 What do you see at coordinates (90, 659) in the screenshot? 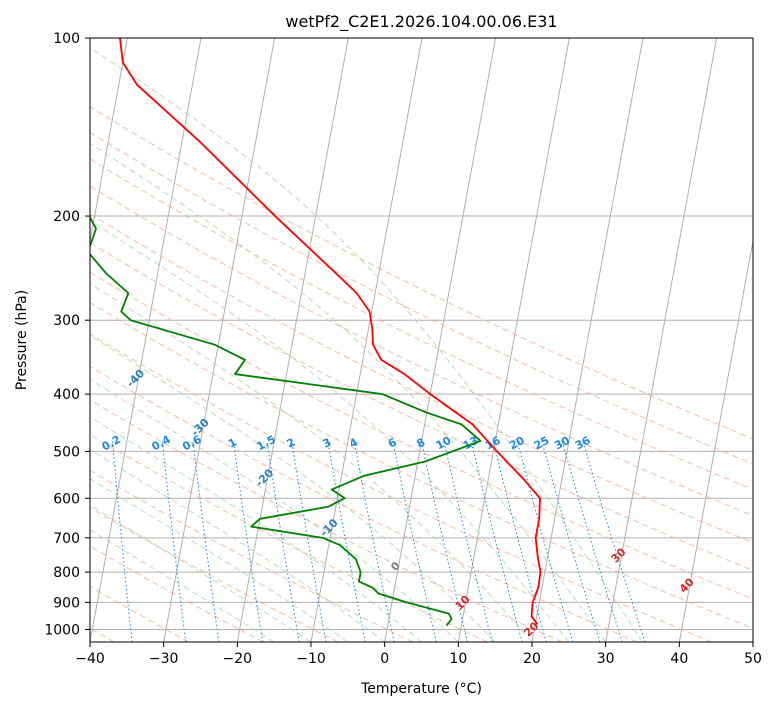
I see `x-tick-label-0: −40` at bounding box center [90, 659].